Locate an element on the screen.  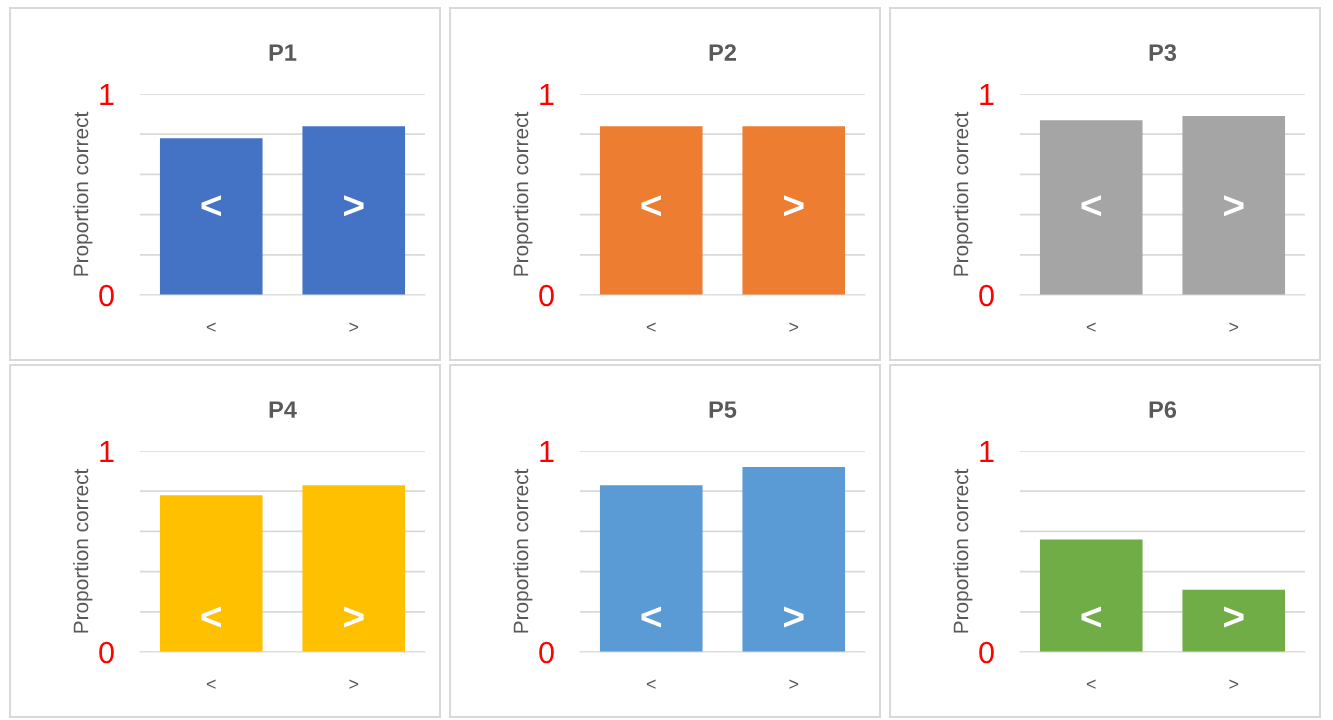
chart-title: P2 is located at coordinates (722, 52).